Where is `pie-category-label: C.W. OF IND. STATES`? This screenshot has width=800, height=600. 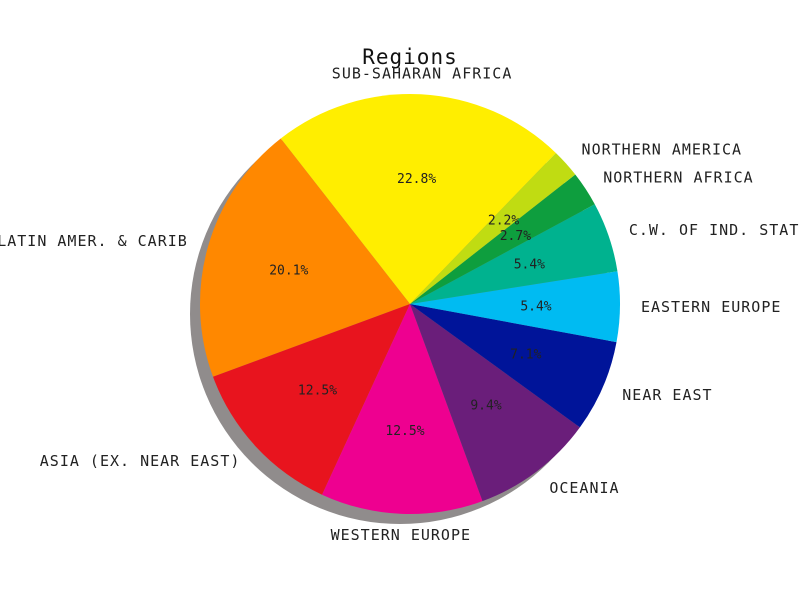
pie-category-label: C.W. OF IND. STATES is located at coordinates (714, 230).